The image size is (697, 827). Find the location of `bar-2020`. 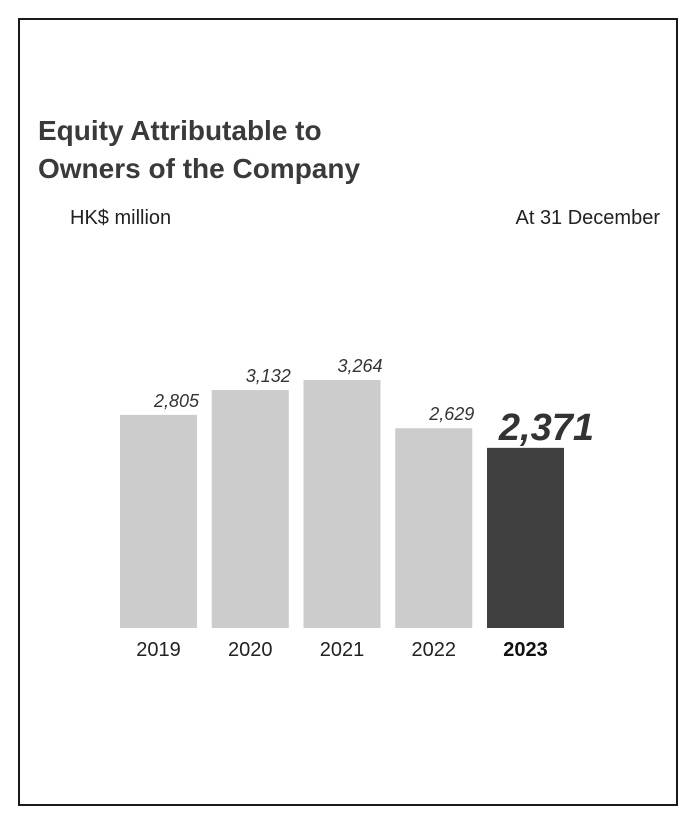

bar-2020 is located at coordinates (250, 509).